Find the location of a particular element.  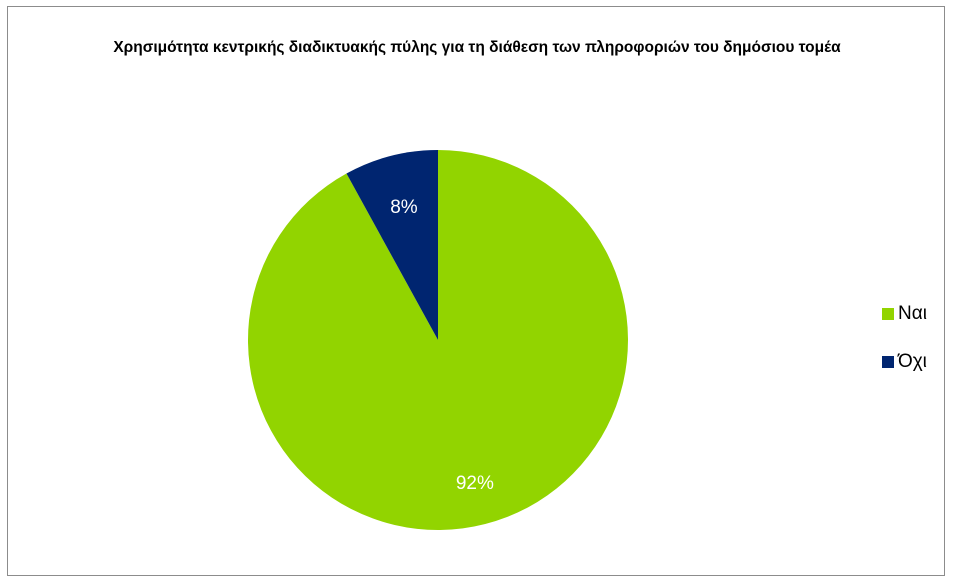

data-label-no: 8% is located at coordinates (404, 207).